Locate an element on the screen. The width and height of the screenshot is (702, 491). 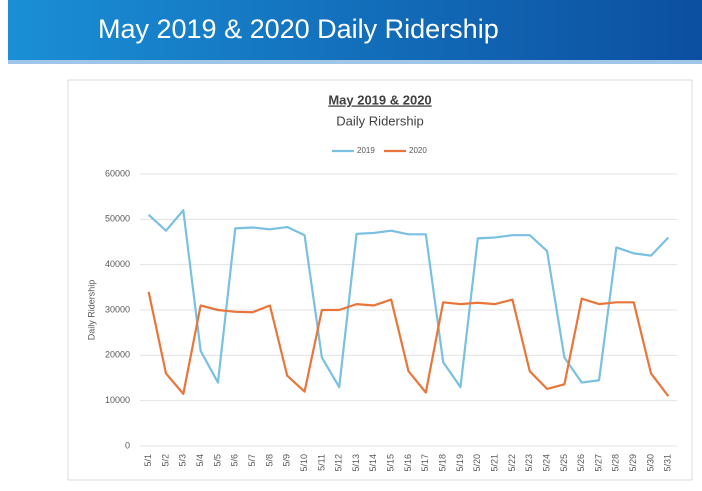
x-tick-label: 5/29 is located at coordinates (633, 463).